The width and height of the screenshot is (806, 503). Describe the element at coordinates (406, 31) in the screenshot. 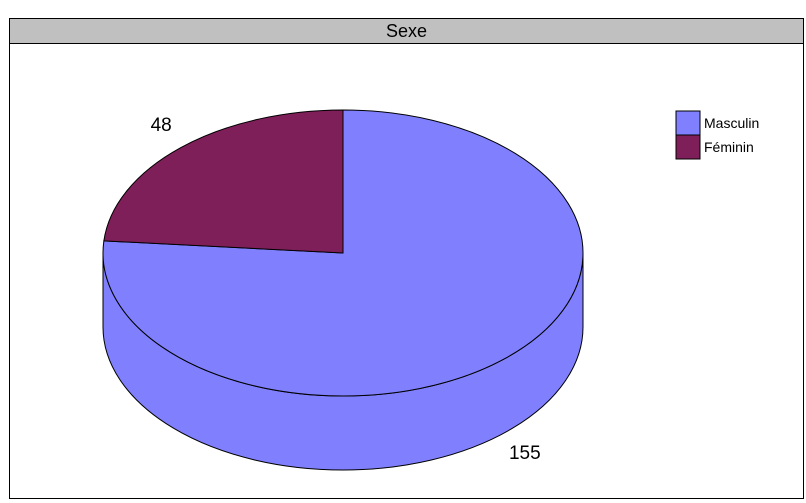

I see `chart-title: Sexe` at that location.